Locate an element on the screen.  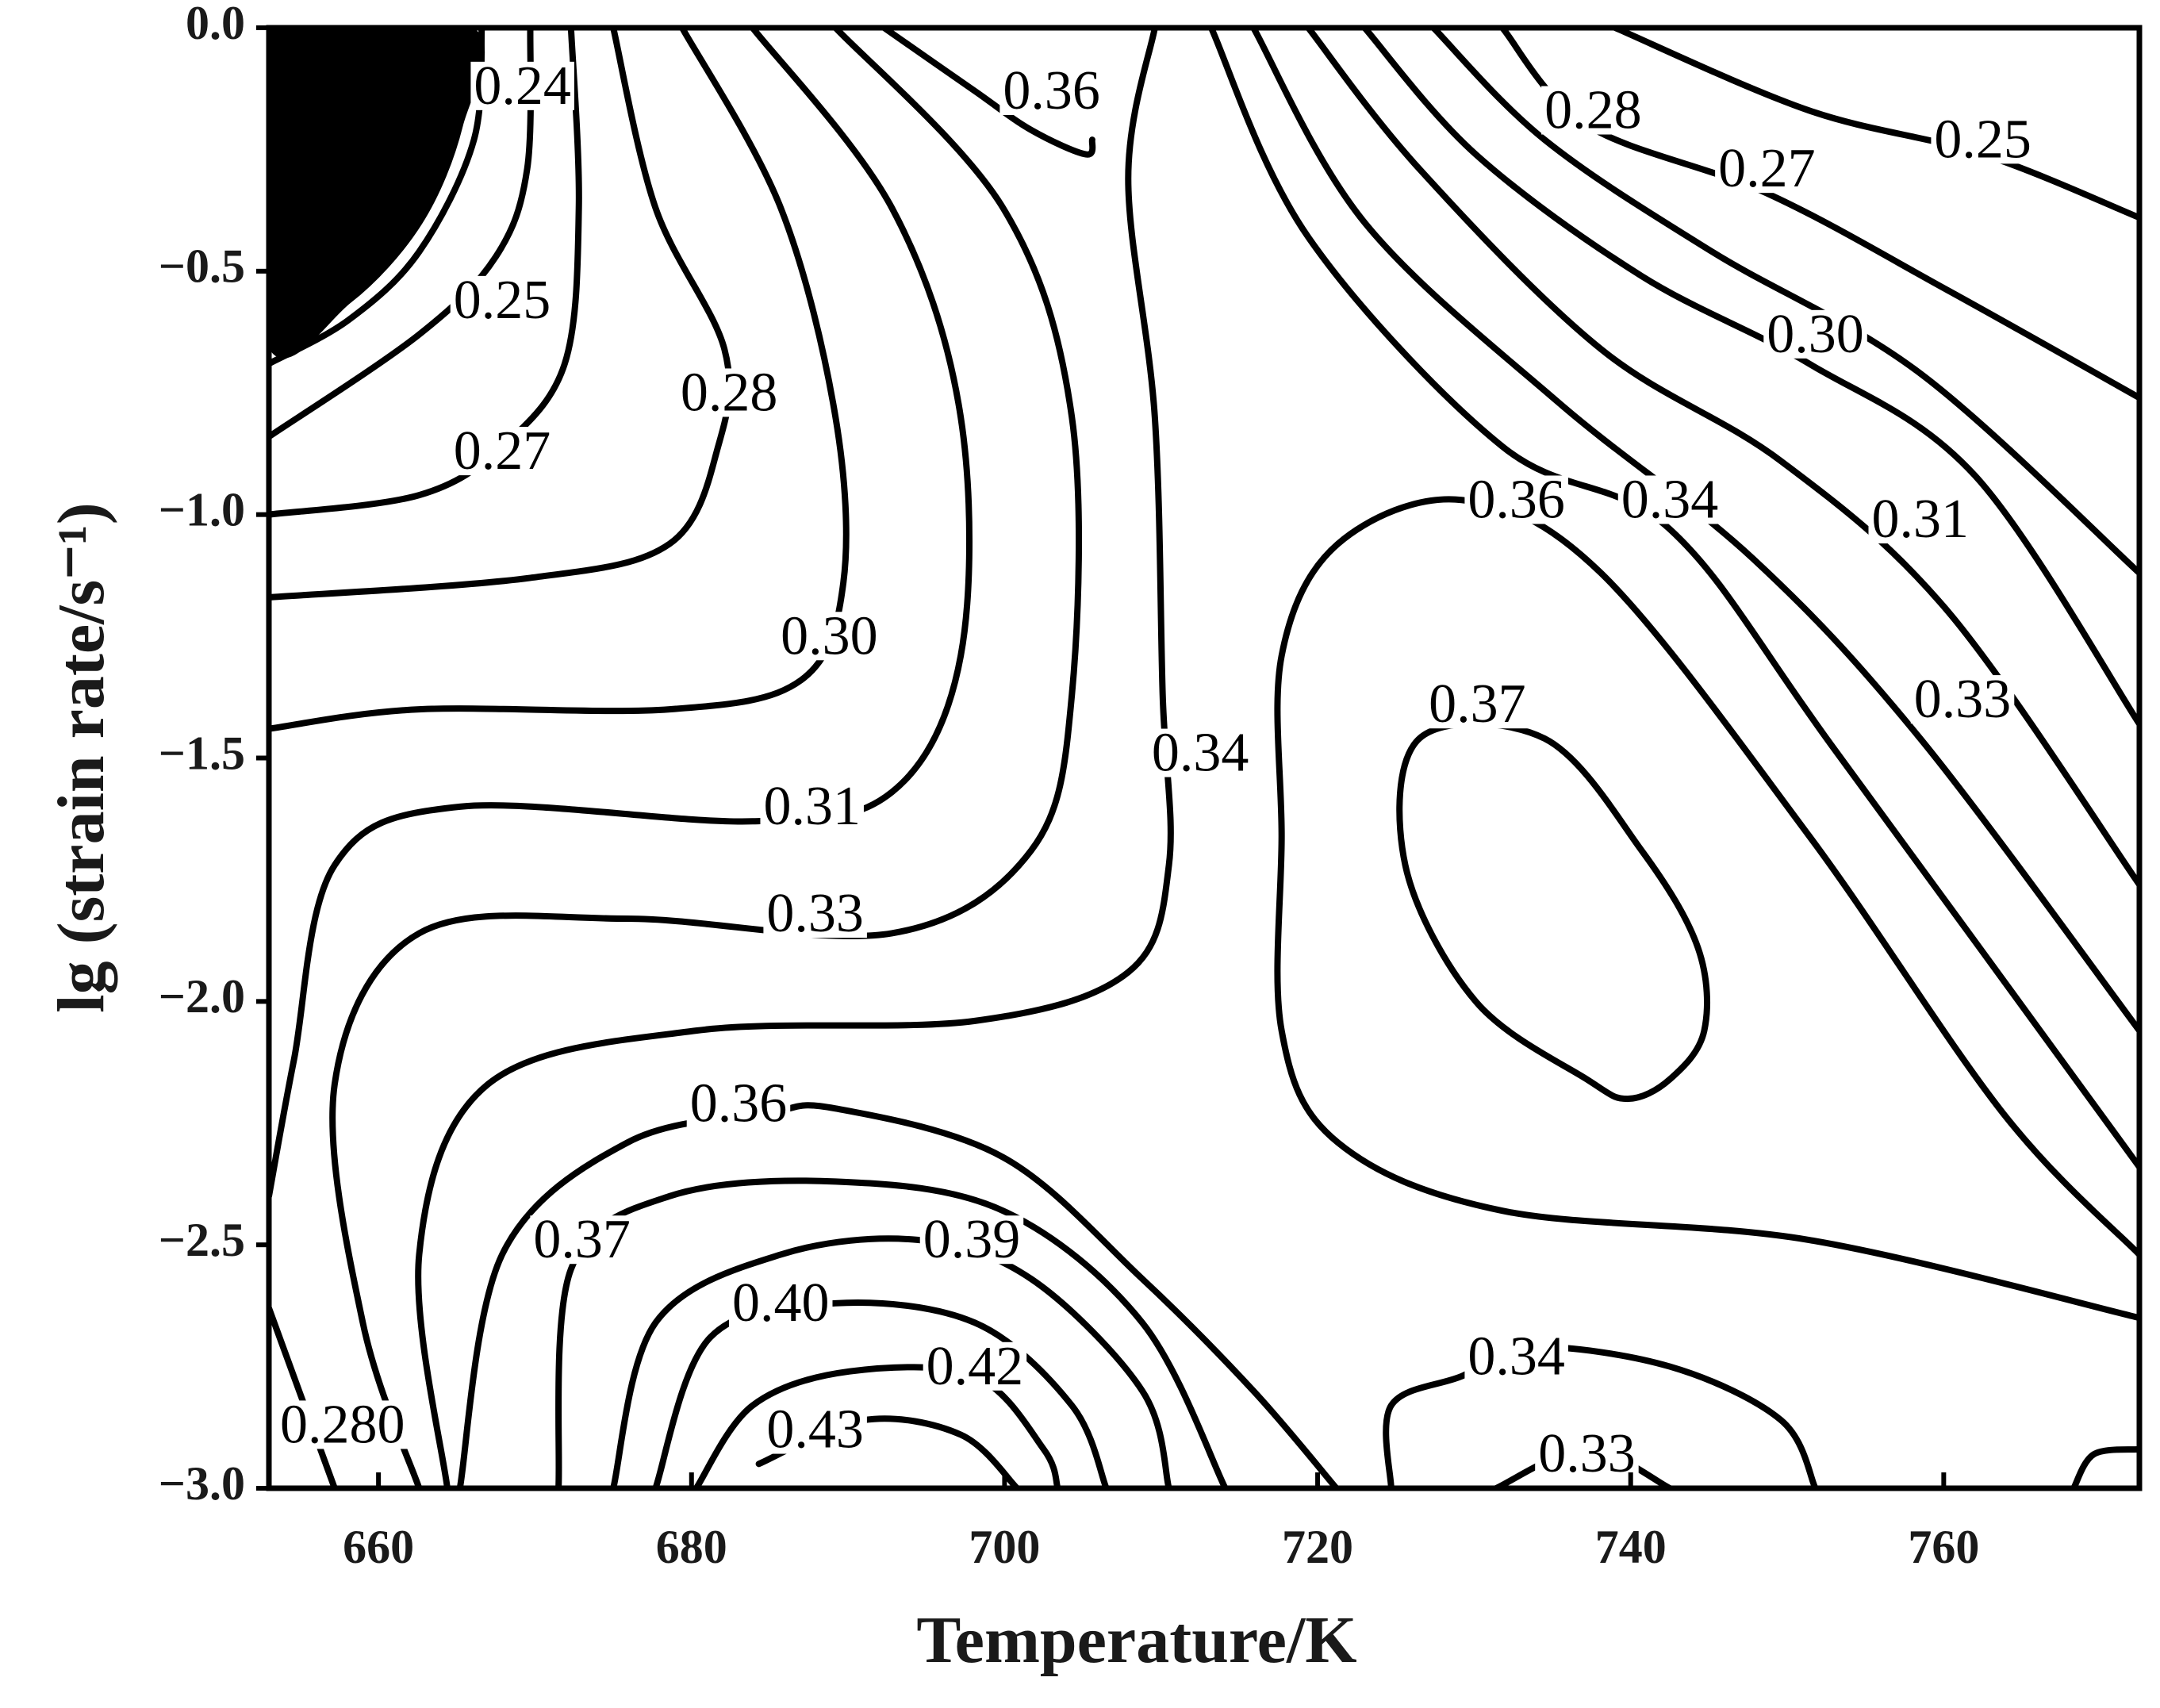
x-axis-title: Temperature/K is located at coordinates (1136, 1640).